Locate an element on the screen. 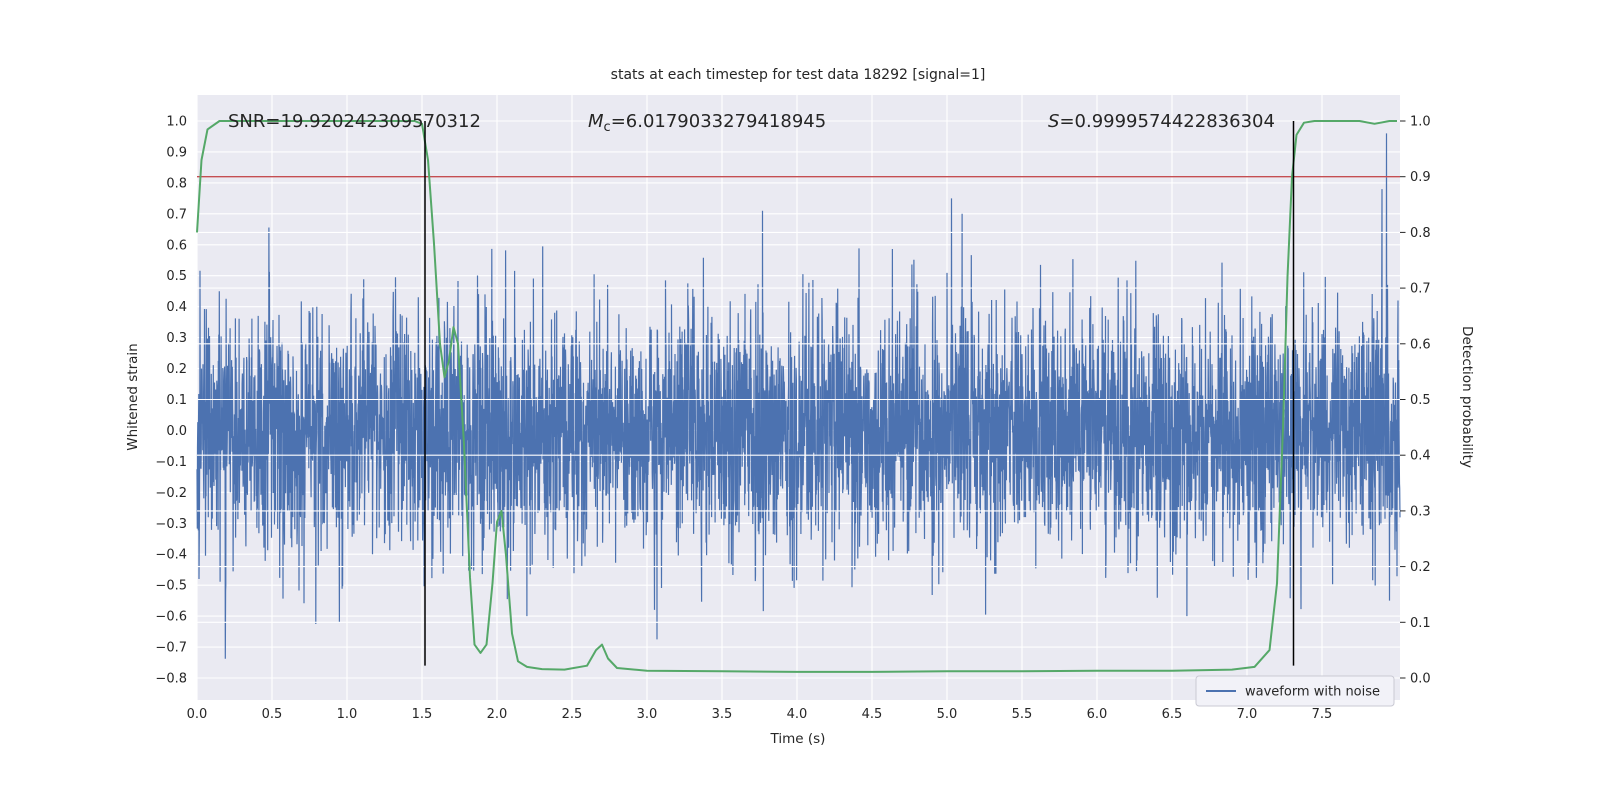 This screenshot has height=800, width=1600. x-tick-label: 1.0 is located at coordinates (347, 714).